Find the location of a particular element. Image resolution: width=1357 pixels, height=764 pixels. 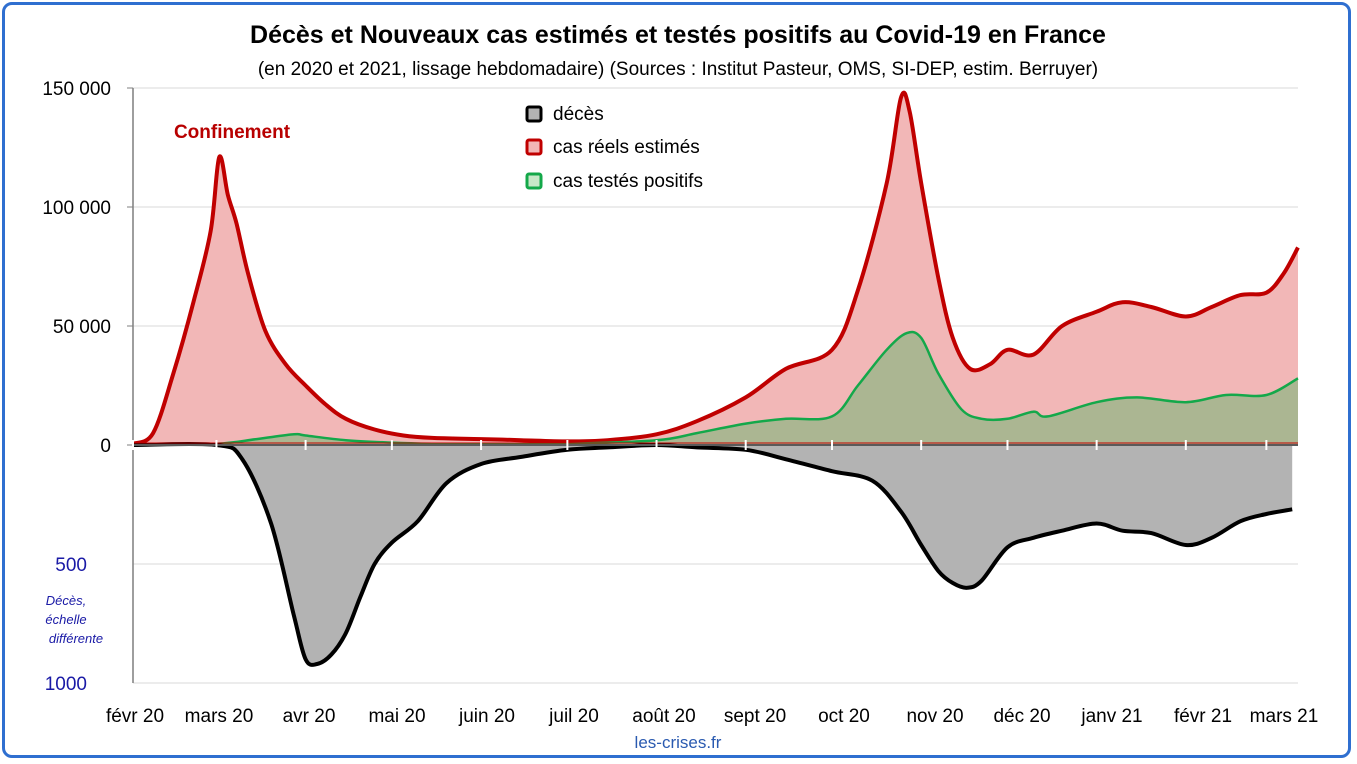

deaths-axis-note-1: Décès, is located at coordinates (66, 600).